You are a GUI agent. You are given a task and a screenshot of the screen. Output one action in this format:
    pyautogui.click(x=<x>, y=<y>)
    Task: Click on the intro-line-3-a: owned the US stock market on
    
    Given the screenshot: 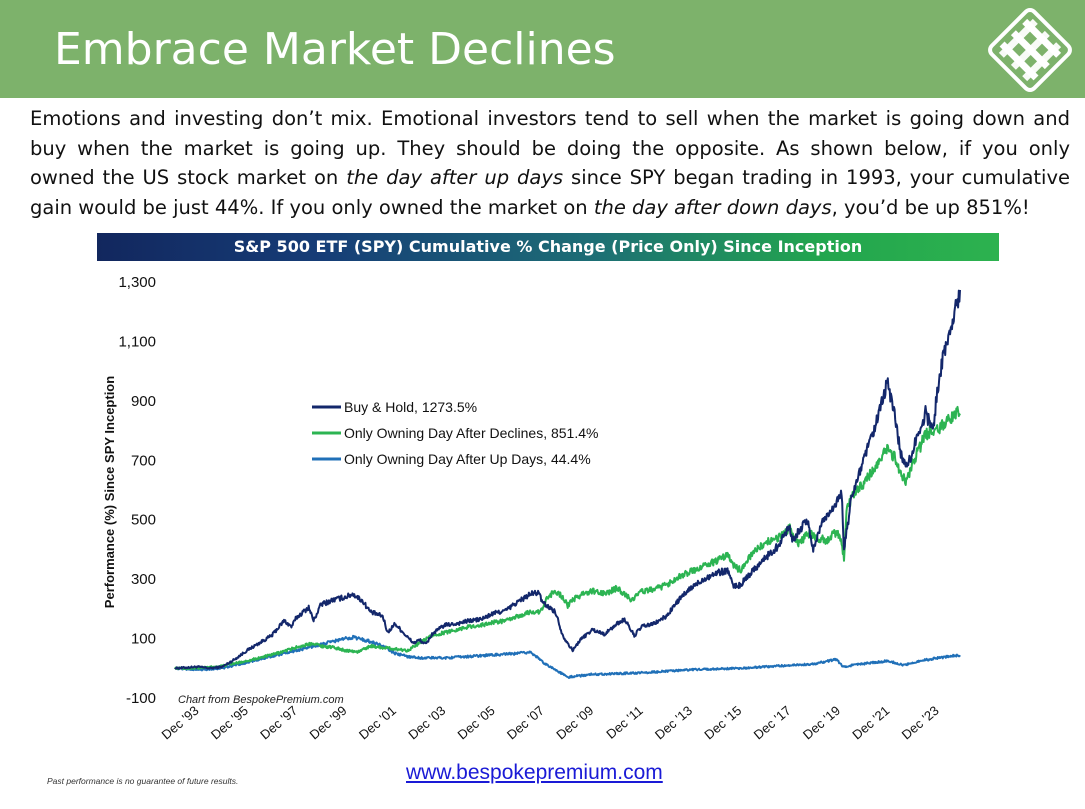 What is the action you would take?
    pyautogui.click(x=188, y=177)
    